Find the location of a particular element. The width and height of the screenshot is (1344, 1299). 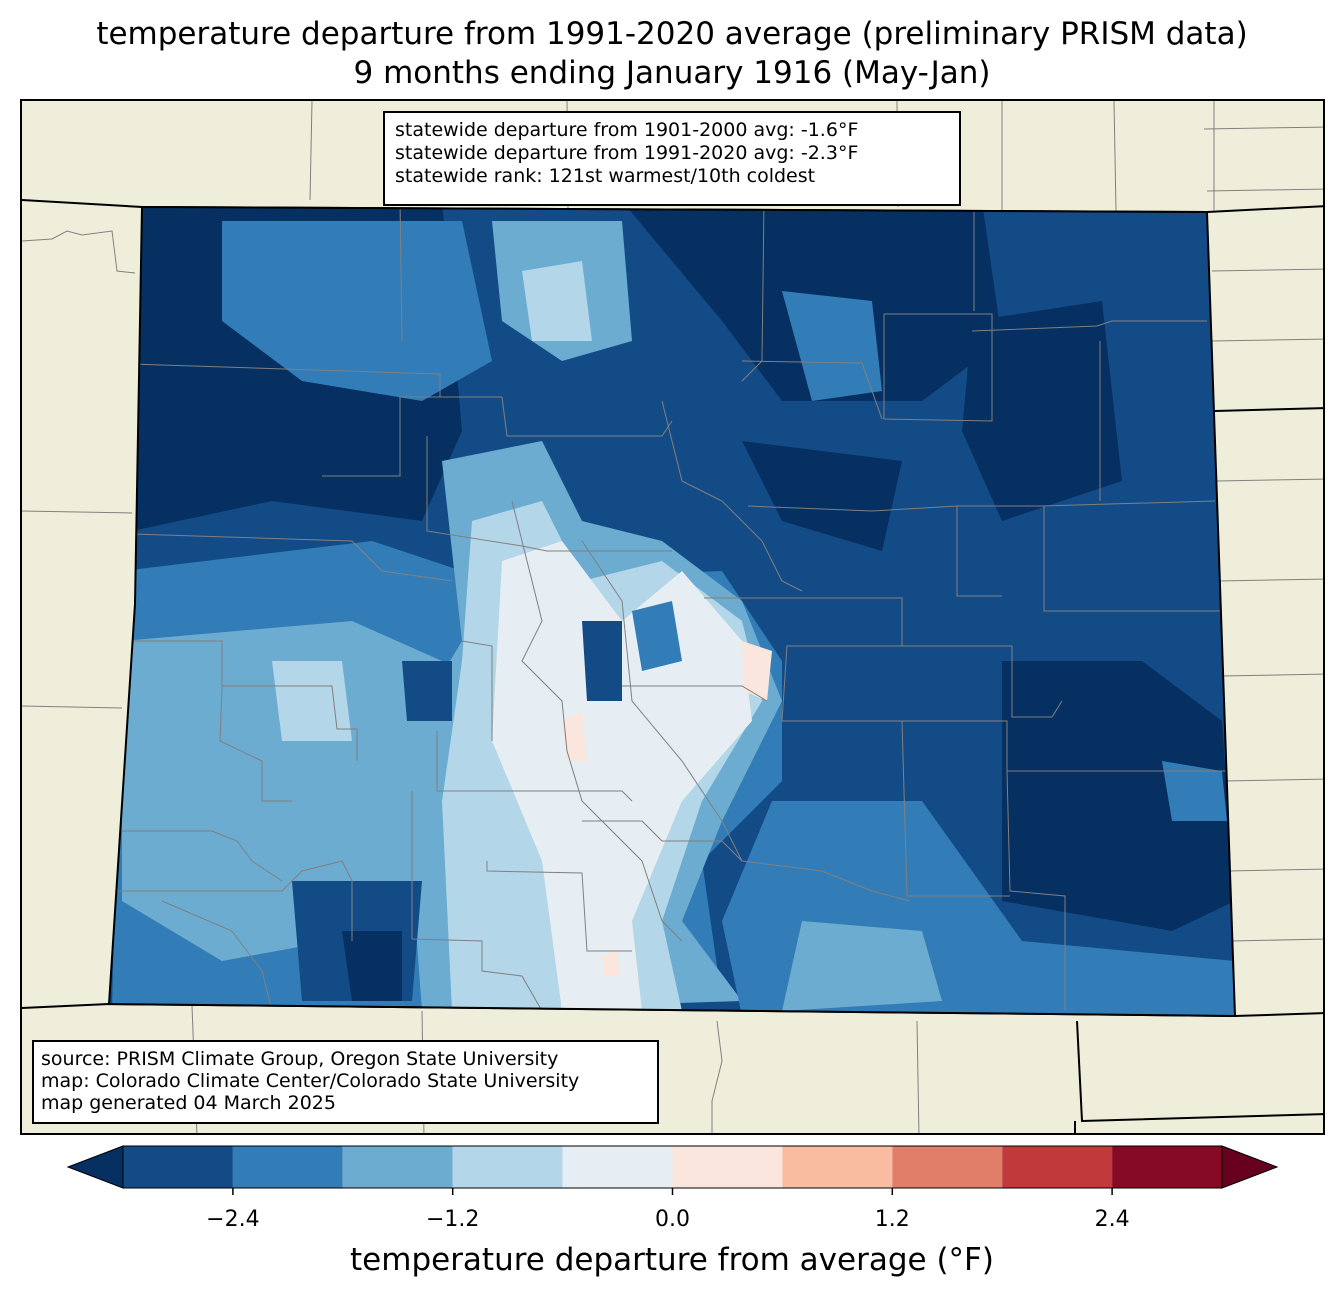

colorbar is located at coordinates (672, 1170).